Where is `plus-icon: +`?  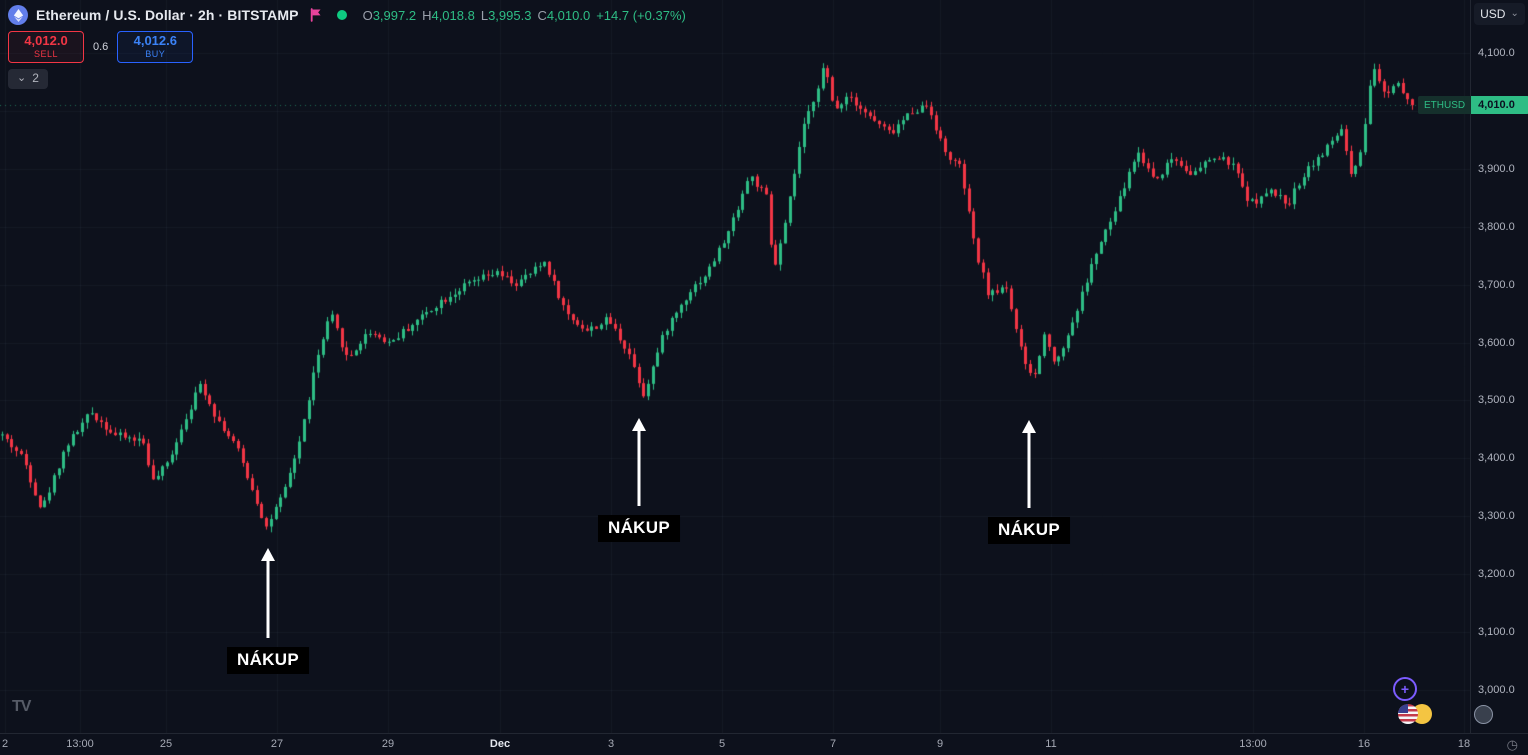 plus-icon: + is located at coordinates (1405, 689).